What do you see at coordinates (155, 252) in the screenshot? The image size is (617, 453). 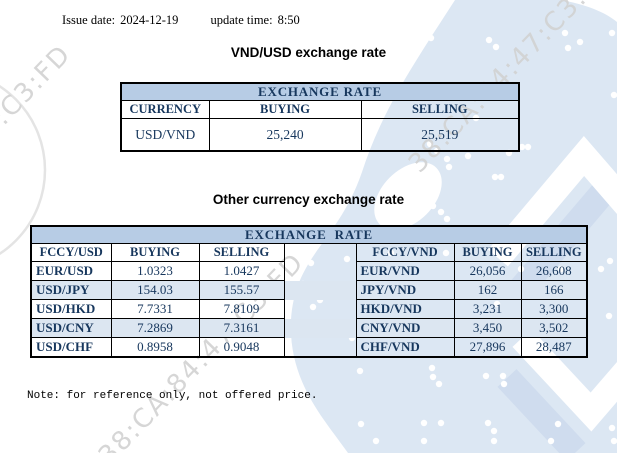 I see `col-buying-left: BUYING` at bounding box center [155, 252].